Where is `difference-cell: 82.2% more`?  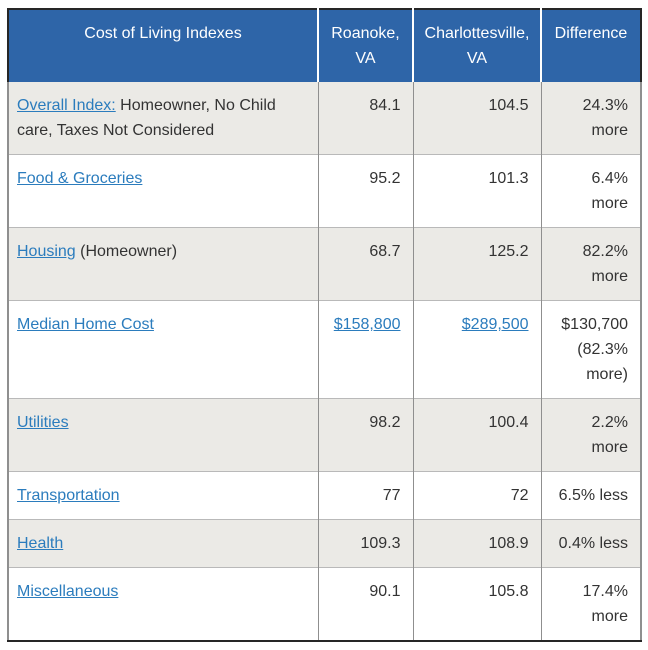
difference-cell: 82.2% more is located at coordinates (590, 264).